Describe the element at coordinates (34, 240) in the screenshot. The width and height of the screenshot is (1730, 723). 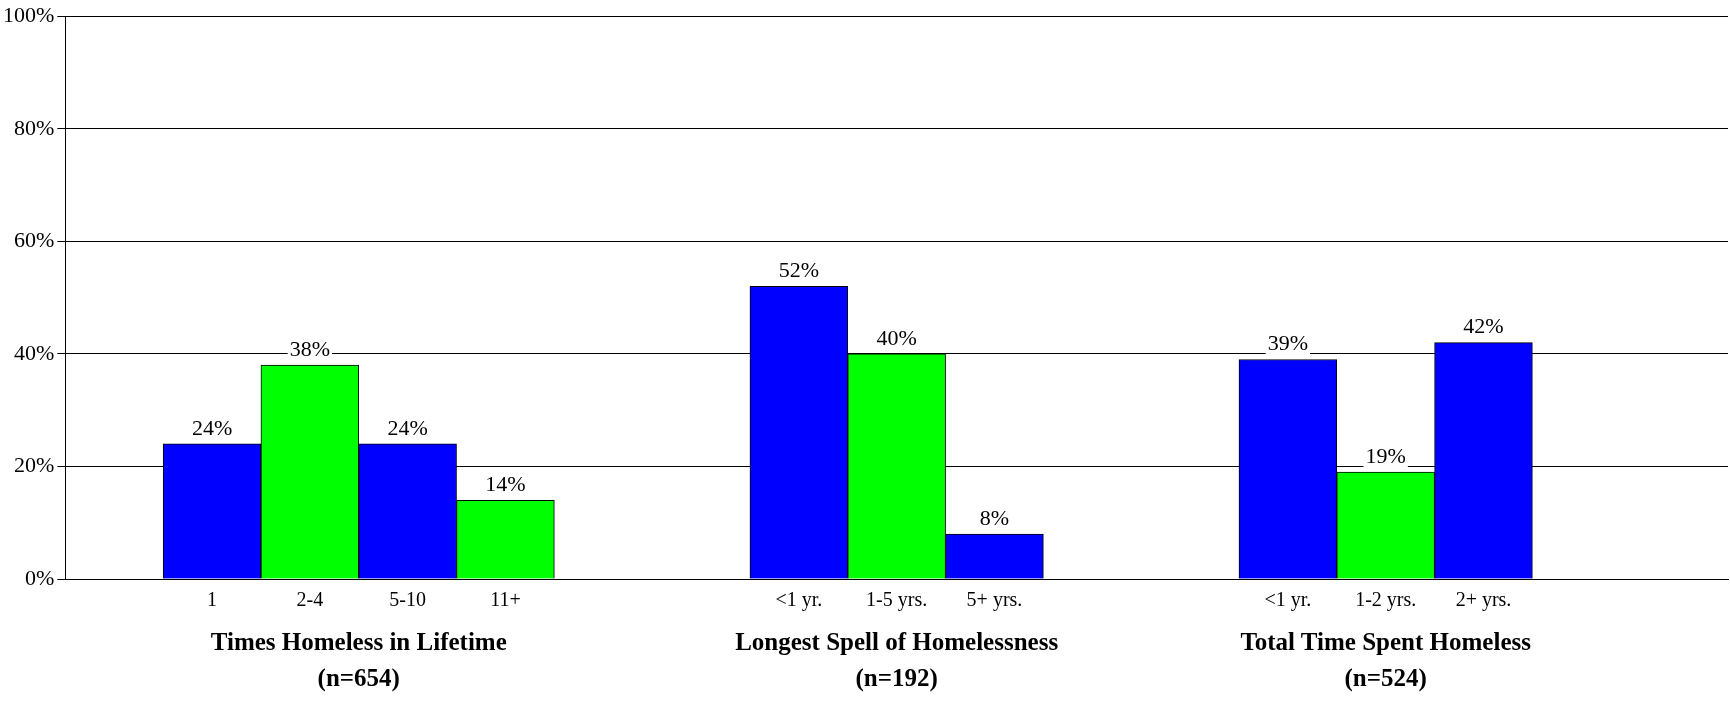
I see `y-tick-label: 60%` at that location.